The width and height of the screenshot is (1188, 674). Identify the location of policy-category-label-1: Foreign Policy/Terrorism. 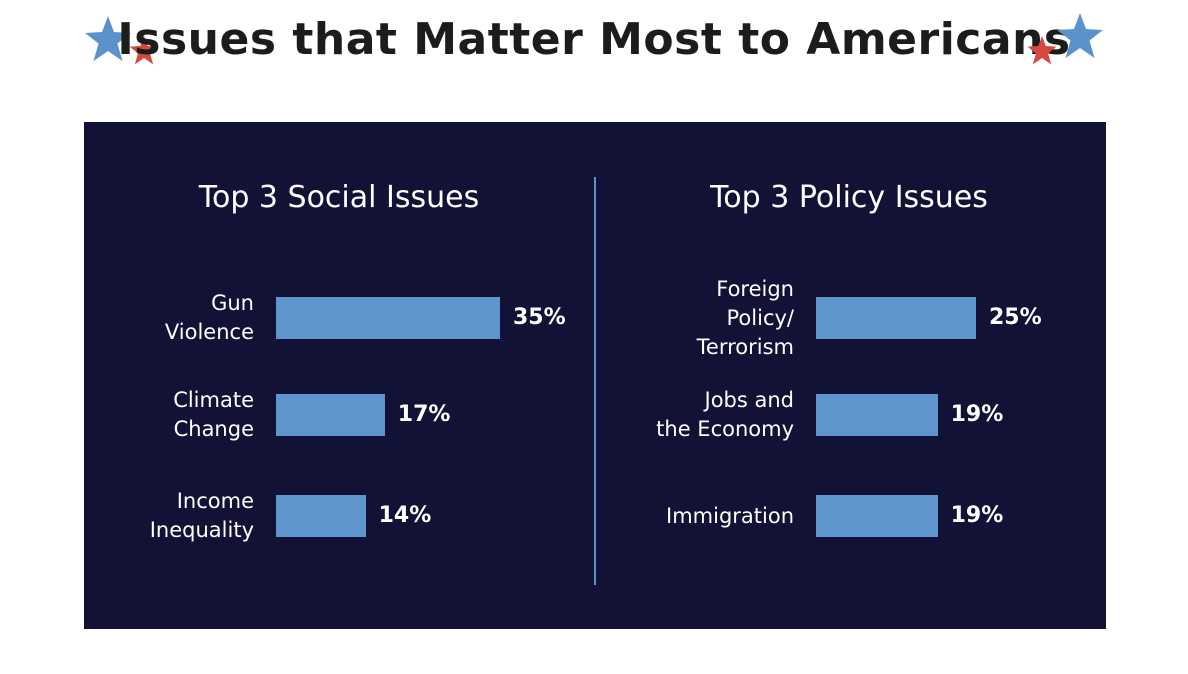
(694, 318).